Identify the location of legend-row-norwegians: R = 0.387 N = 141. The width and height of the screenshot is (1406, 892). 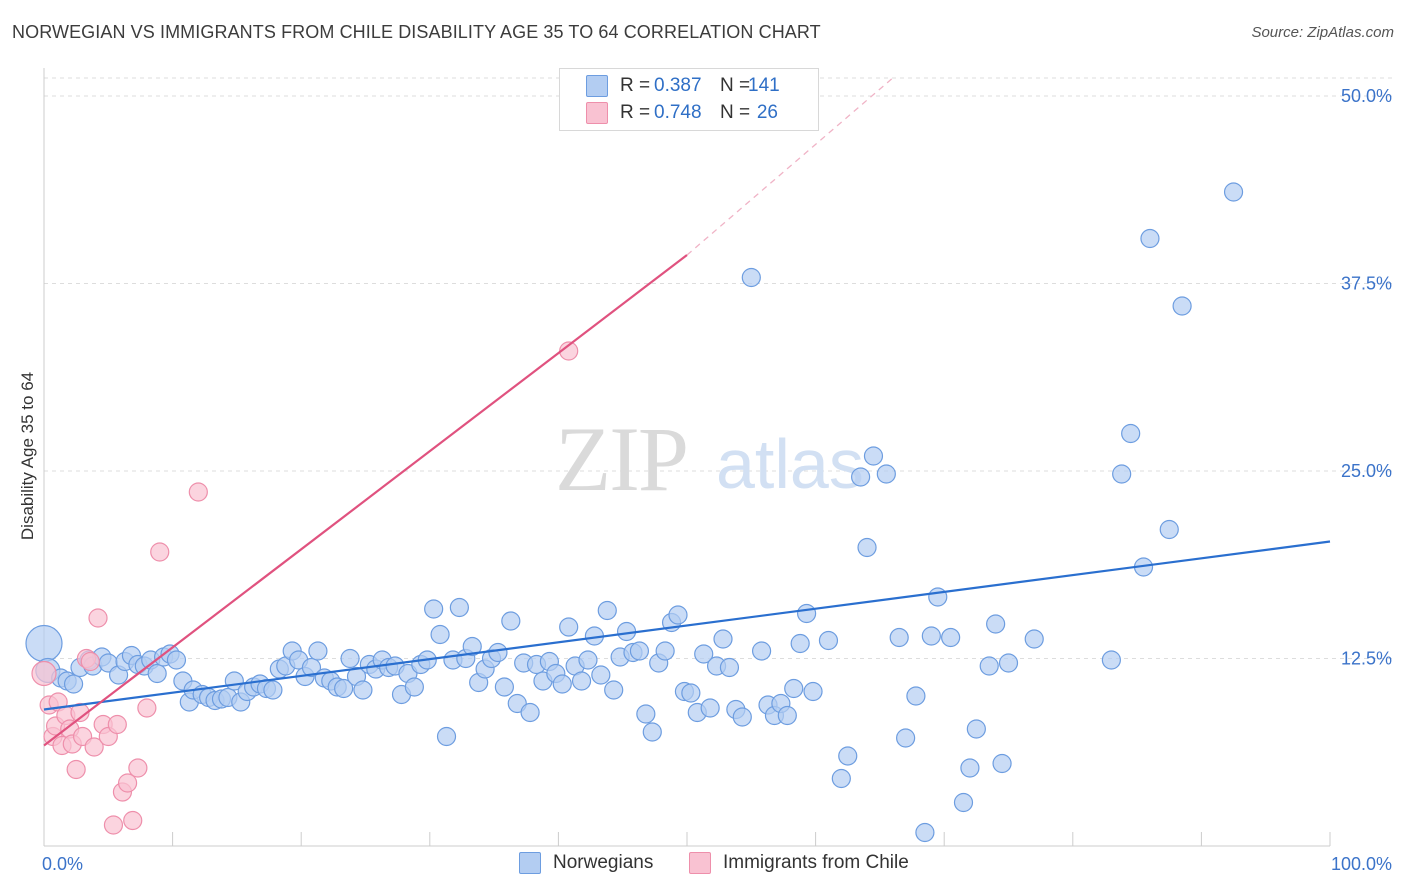
(683, 86).